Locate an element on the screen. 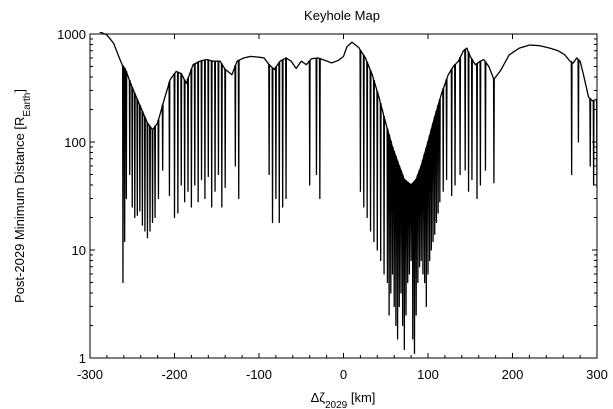  x-tick-label: -200 is located at coordinates (174, 374).